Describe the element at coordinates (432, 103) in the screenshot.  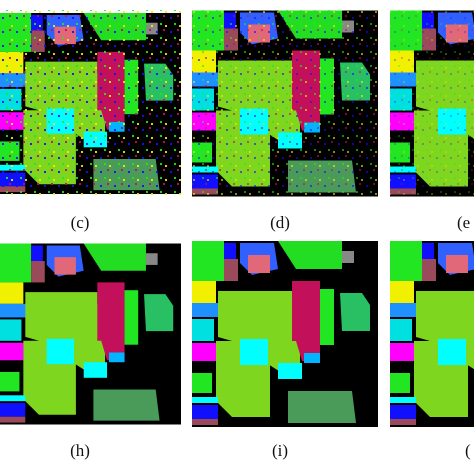
I see `panel-e` at that location.